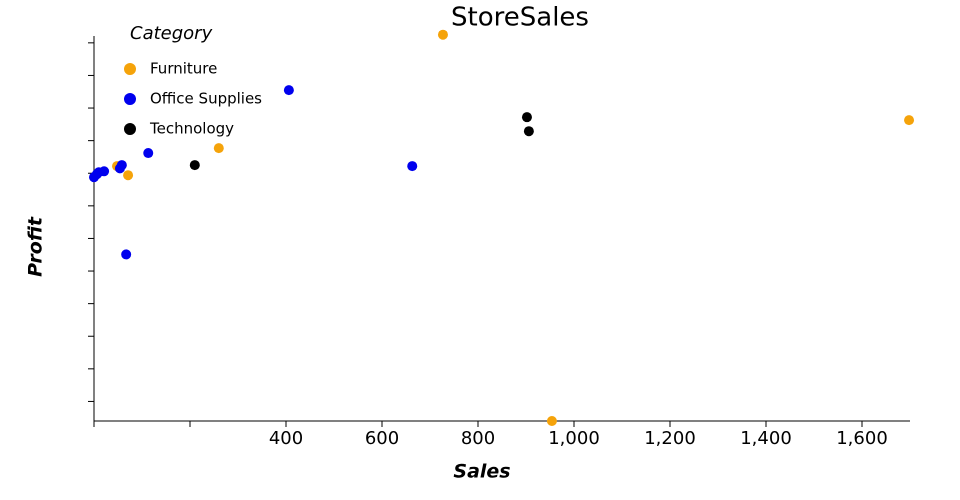  What do you see at coordinates (36, 246) in the screenshot?
I see `y-axis-label: Profit` at bounding box center [36, 246].